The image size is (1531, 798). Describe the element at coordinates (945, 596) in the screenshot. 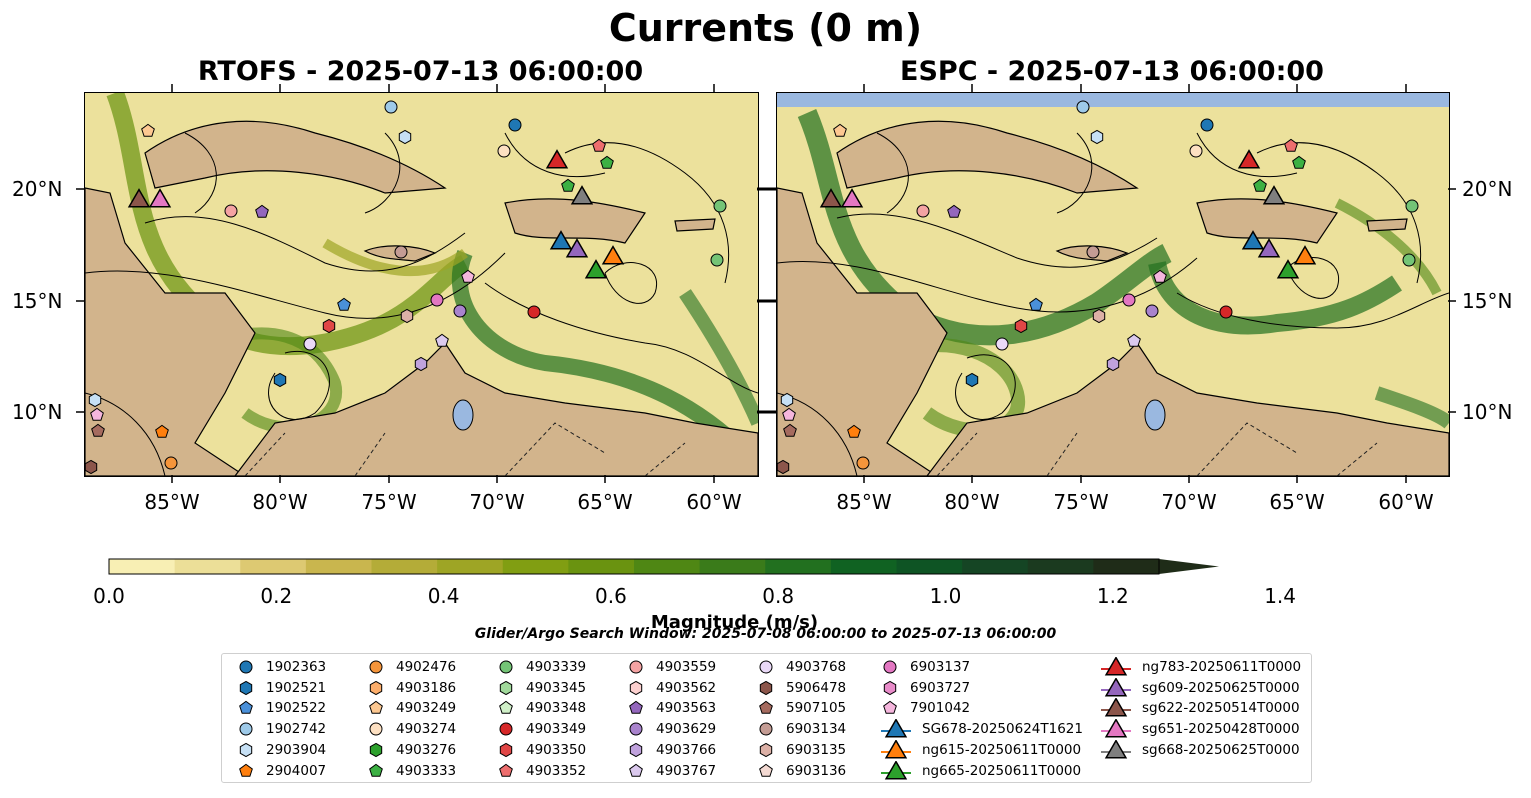

I see `colorbar-tick-label: 1.0` at that location.